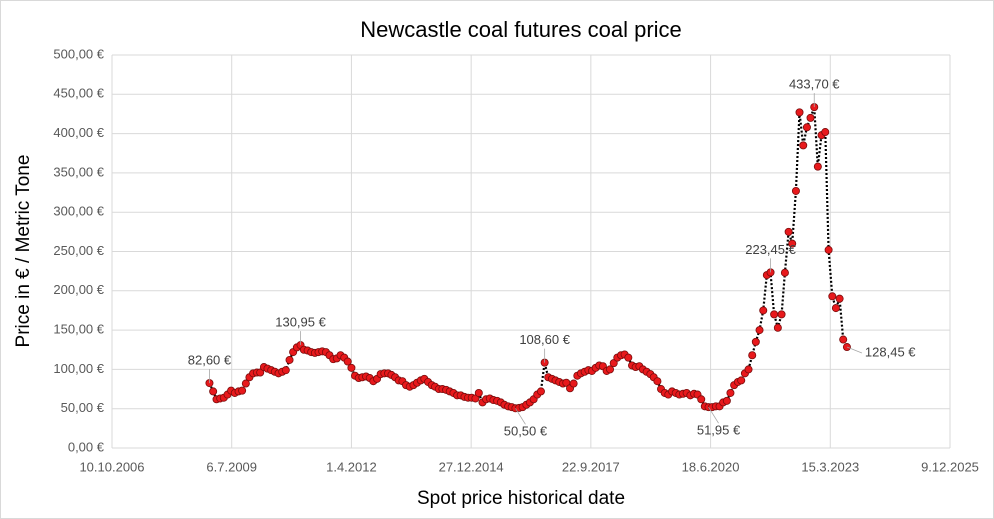 Image resolution: width=994 pixels, height=519 pixels. I want to click on y-tick-label: 350,00 €, so click(78, 171).